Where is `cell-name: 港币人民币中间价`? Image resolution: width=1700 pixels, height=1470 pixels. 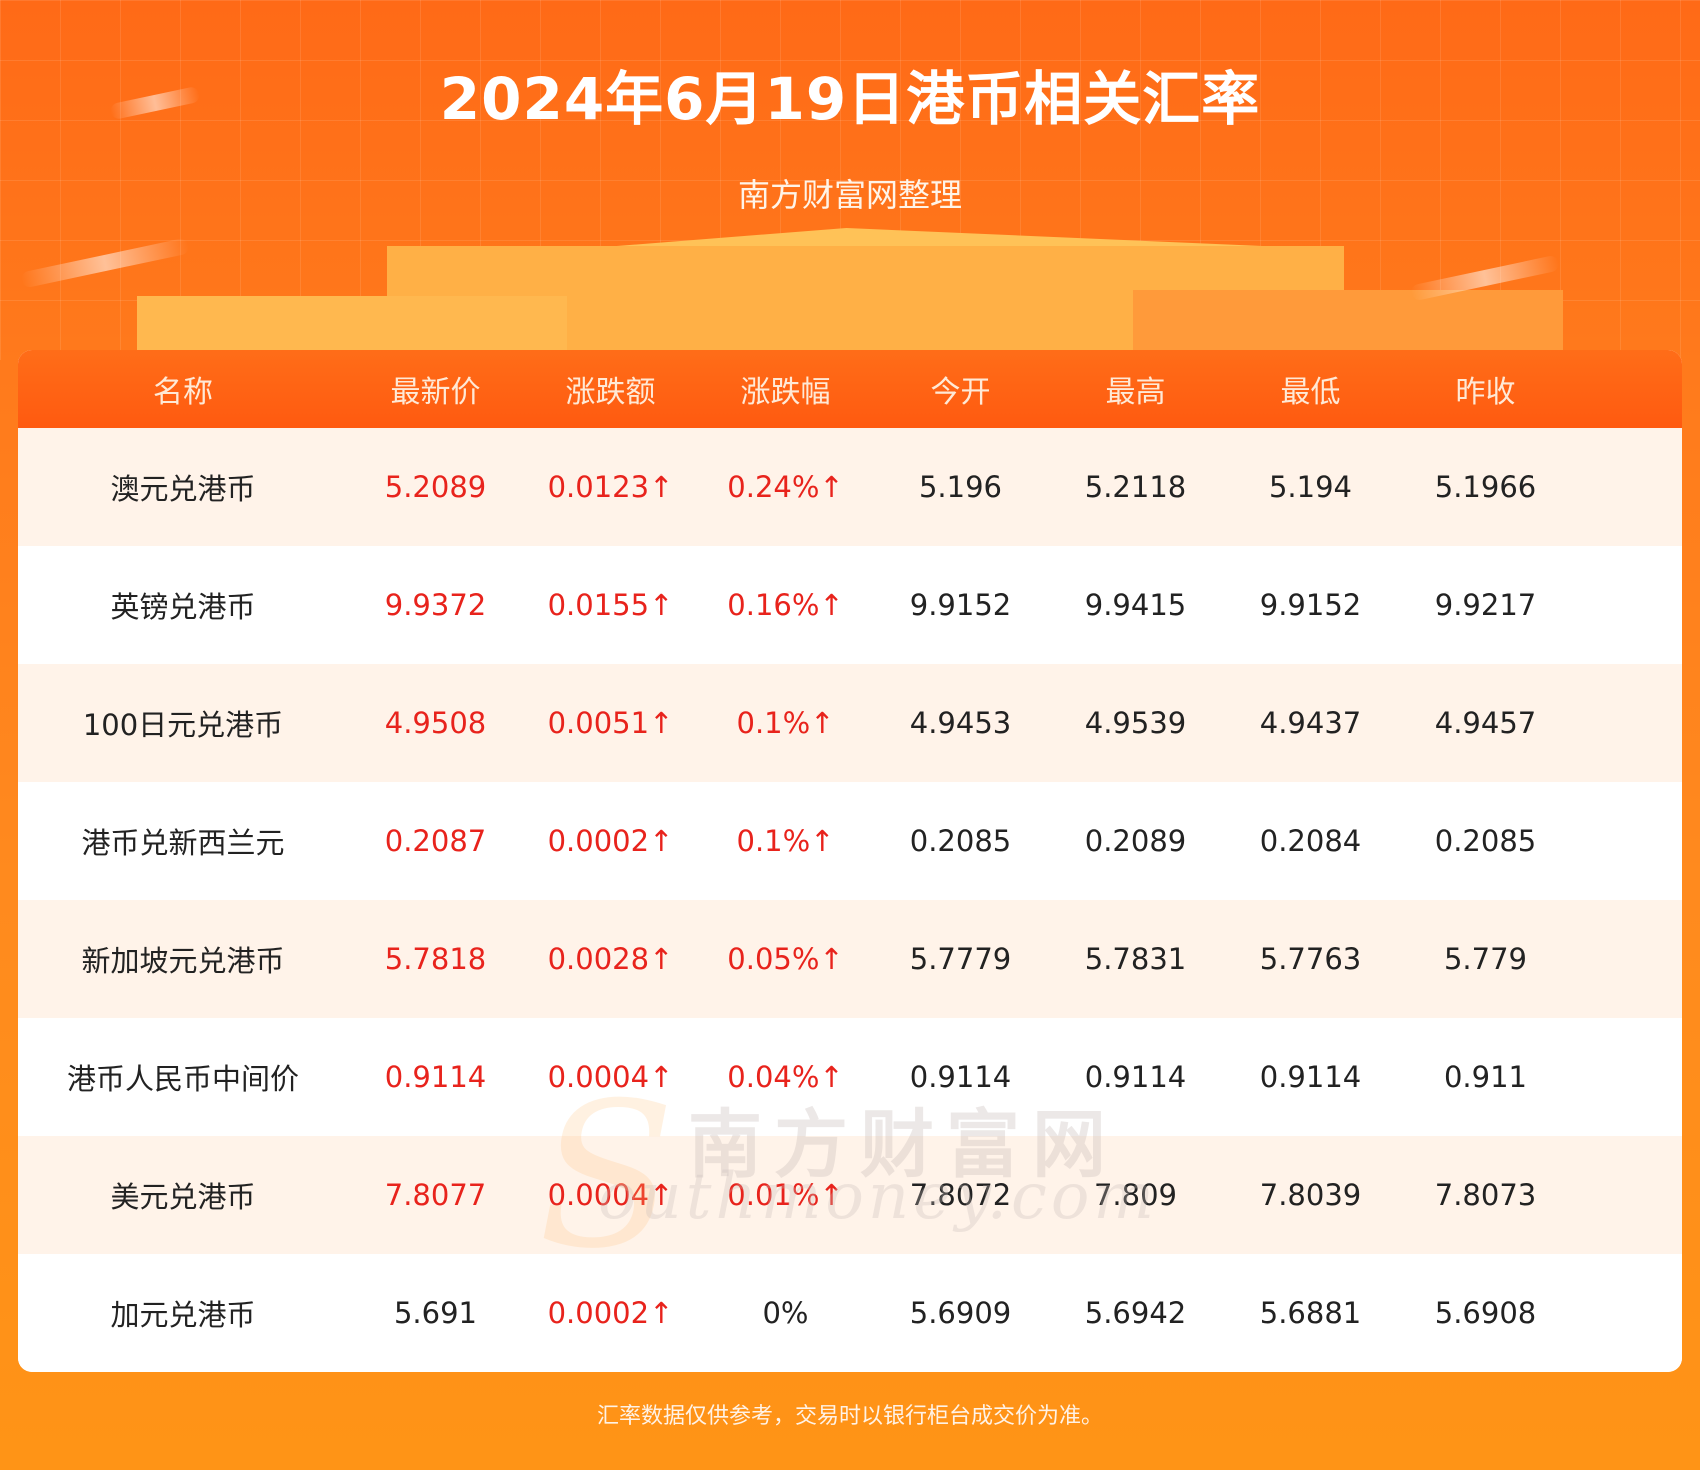
cell-name: 港币人民币中间价 is located at coordinates (182, 1079).